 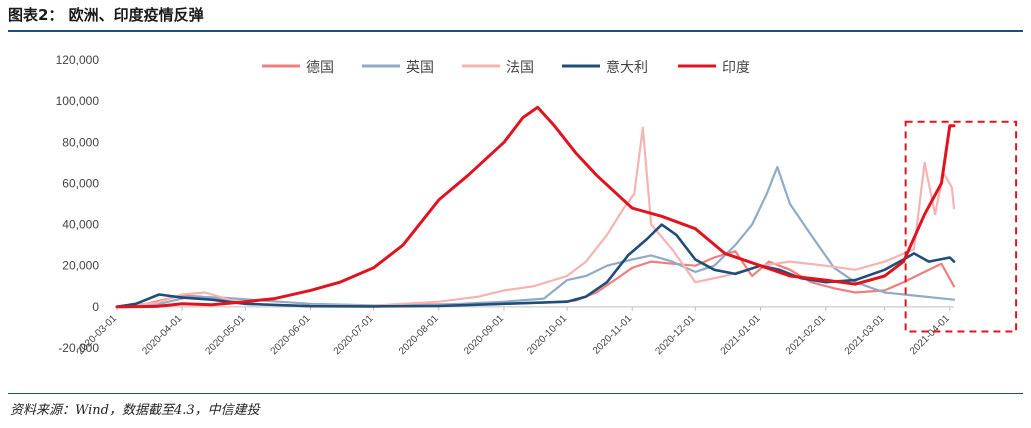 What do you see at coordinates (520, 68) in the screenshot?
I see `legend-label: 法国` at bounding box center [520, 68].